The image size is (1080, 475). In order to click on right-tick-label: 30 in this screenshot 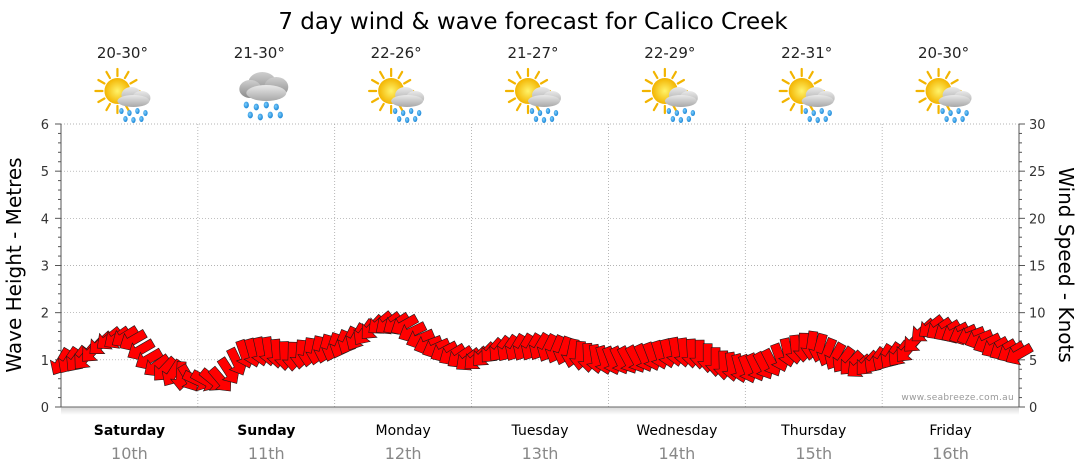, I will do `click(1037, 125)`.